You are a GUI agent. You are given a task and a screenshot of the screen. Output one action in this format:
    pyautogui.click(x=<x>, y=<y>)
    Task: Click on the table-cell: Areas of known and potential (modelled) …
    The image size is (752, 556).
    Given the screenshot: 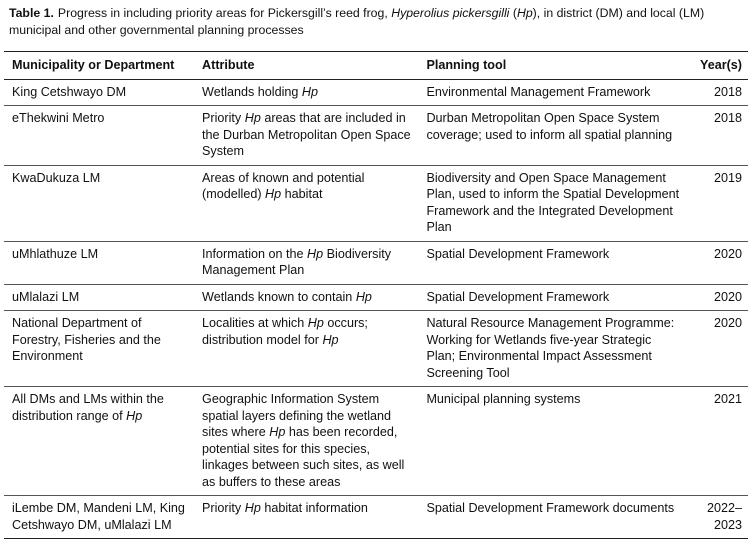 What is the action you would take?
    pyautogui.click(x=306, y=203)
    